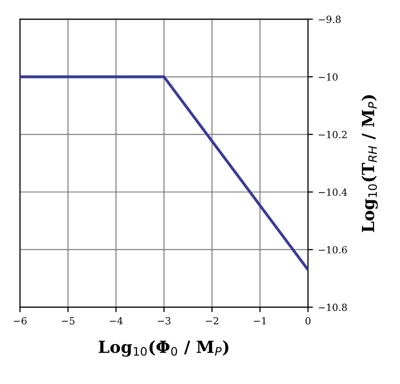 This screenshot has width=400, height=384. What do you see at coordinates (328, 77) in the screenshot?
I see `y-tick-label: −10` at bounding box center [328, 77].